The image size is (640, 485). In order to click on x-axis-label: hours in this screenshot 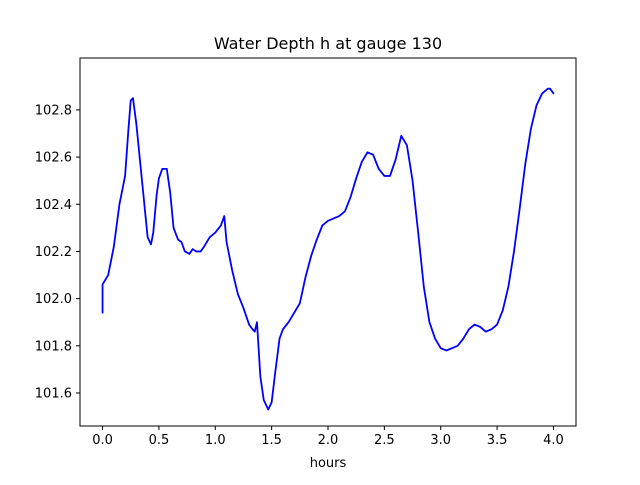, I will do `click(328, 463)`.